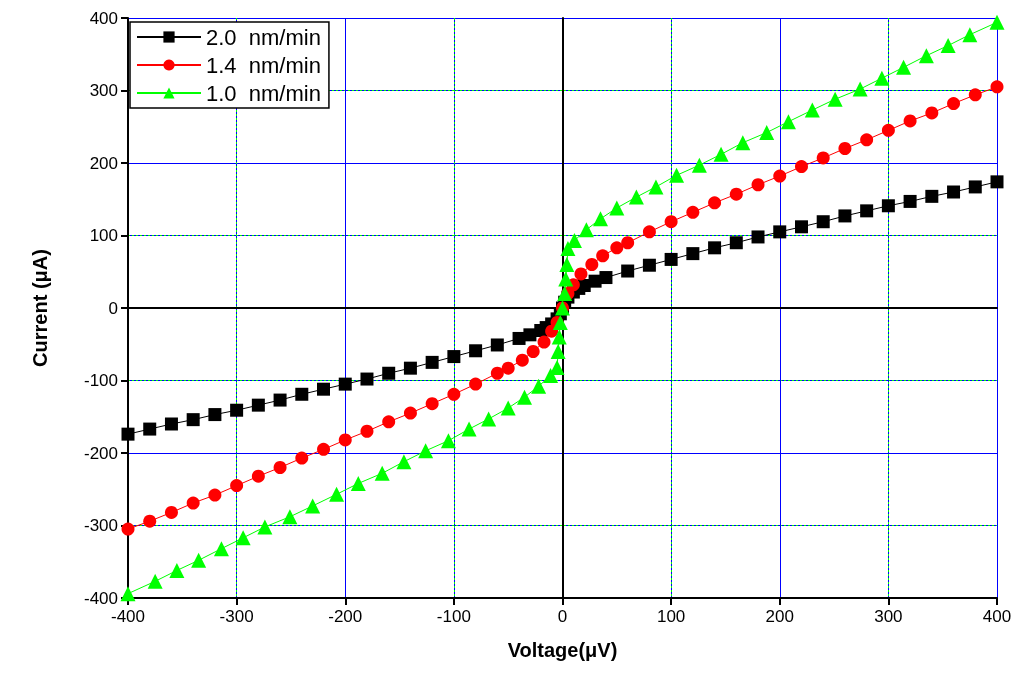 The image size is (1020, 691). Describe the element at coordinates (263, 37) in the screenshot. I see `legend-label: 2.0 nm/min` at that location.